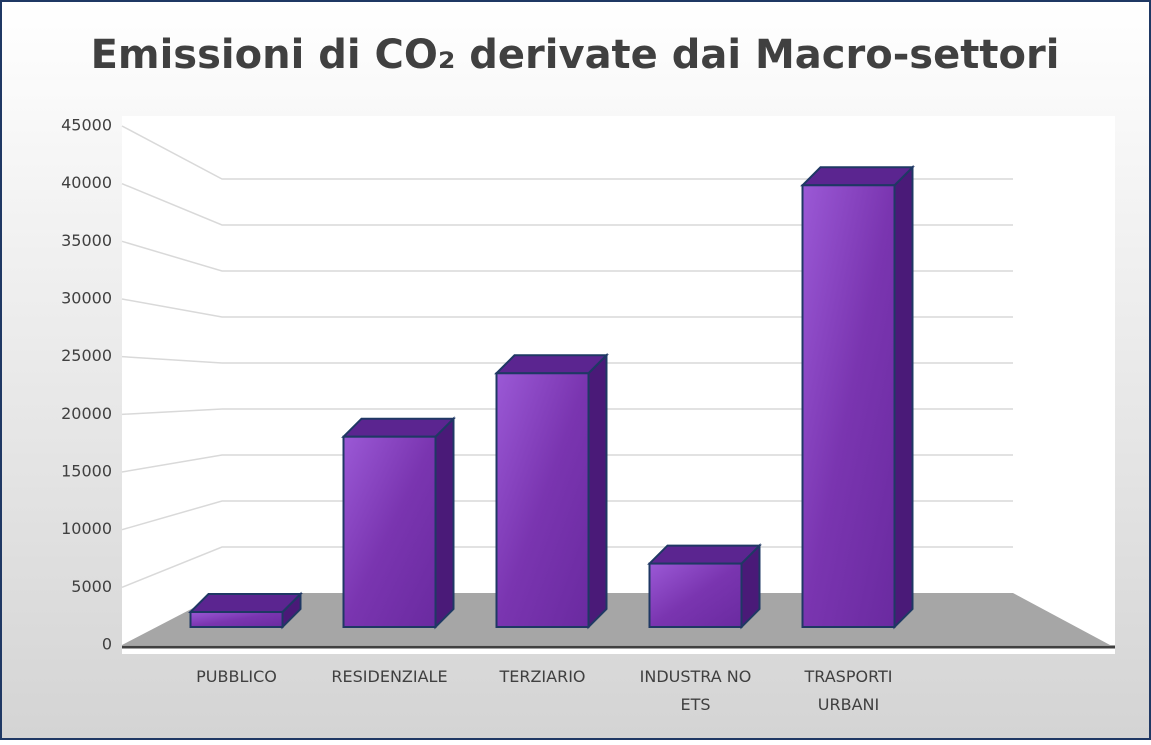  Describe the element at coordinates (91, 586) in the screenshot. I see `y-tick-label: 5000` at that location.